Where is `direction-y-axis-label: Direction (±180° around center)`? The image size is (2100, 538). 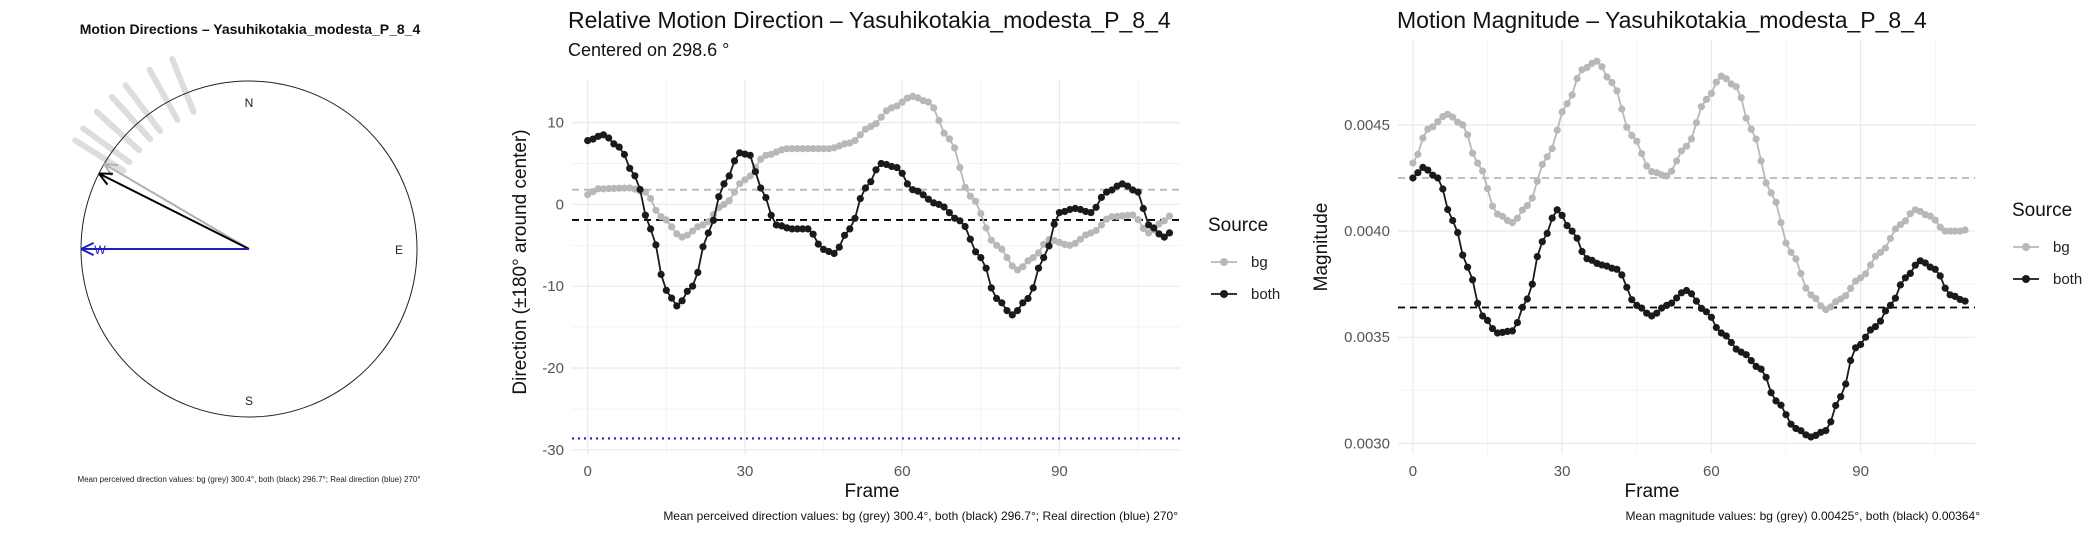 direction-y-axis-label: Direction (±180° around center) is located at coordinates (520, 261).